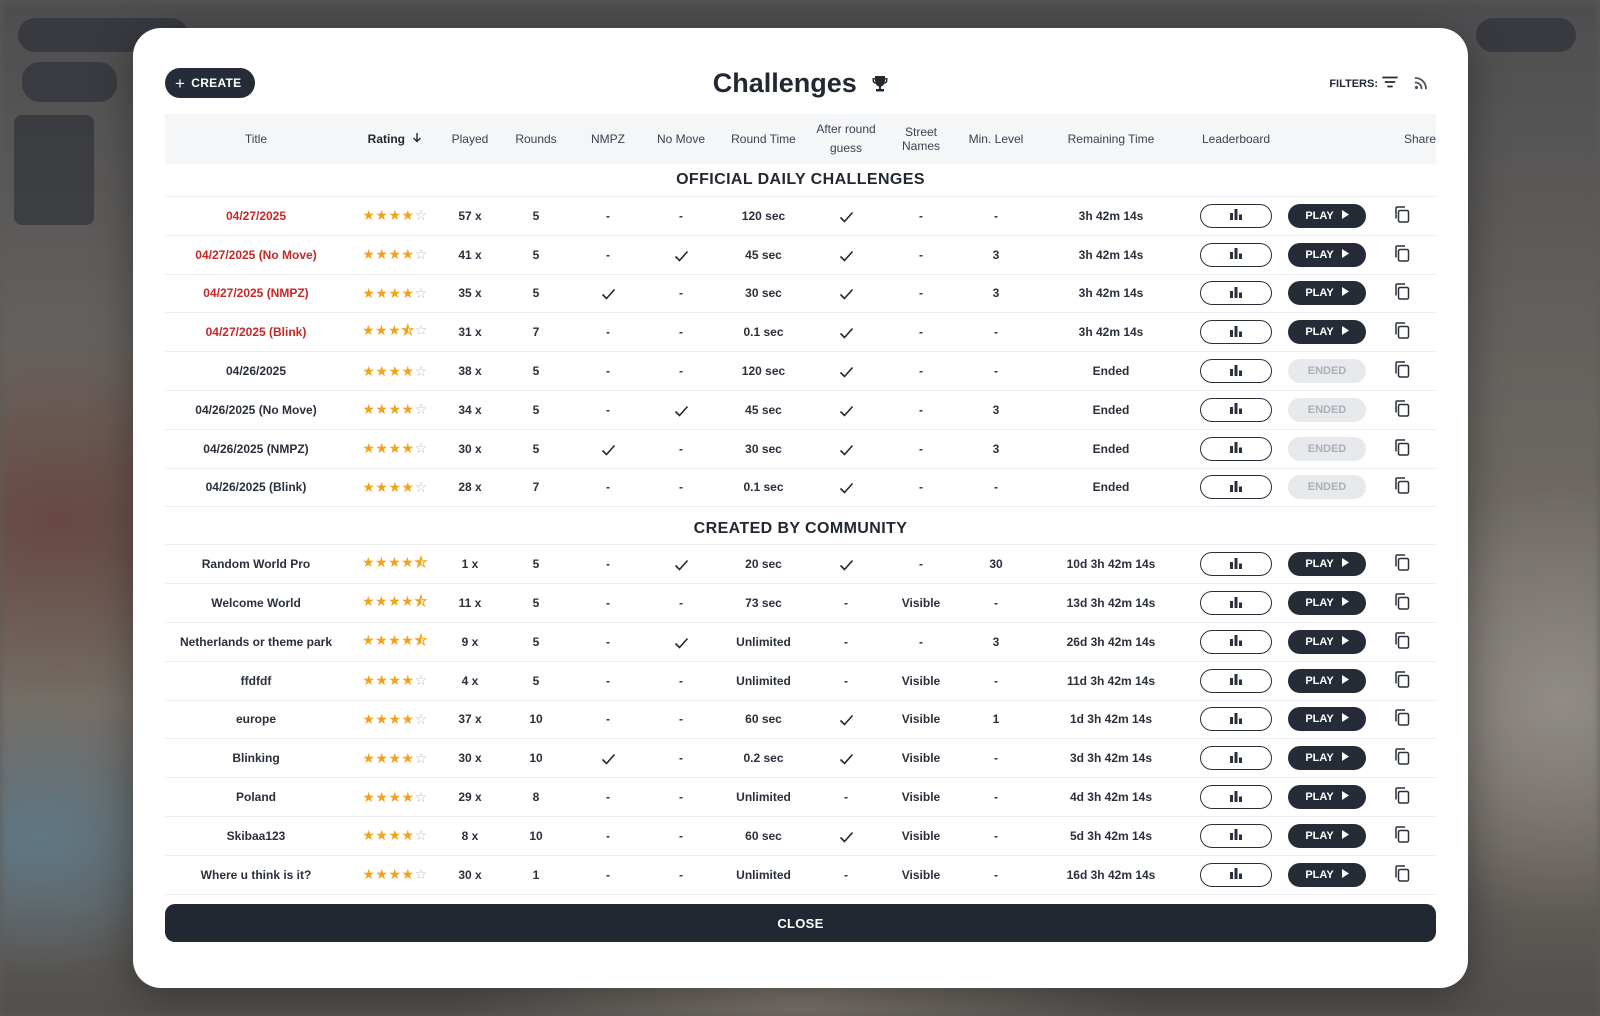 The width and height of the screenshot is (1600, 1016). Describe the element at coordinates (996, 564) in the screenshot. I see `min-level-value: 30` at that location.